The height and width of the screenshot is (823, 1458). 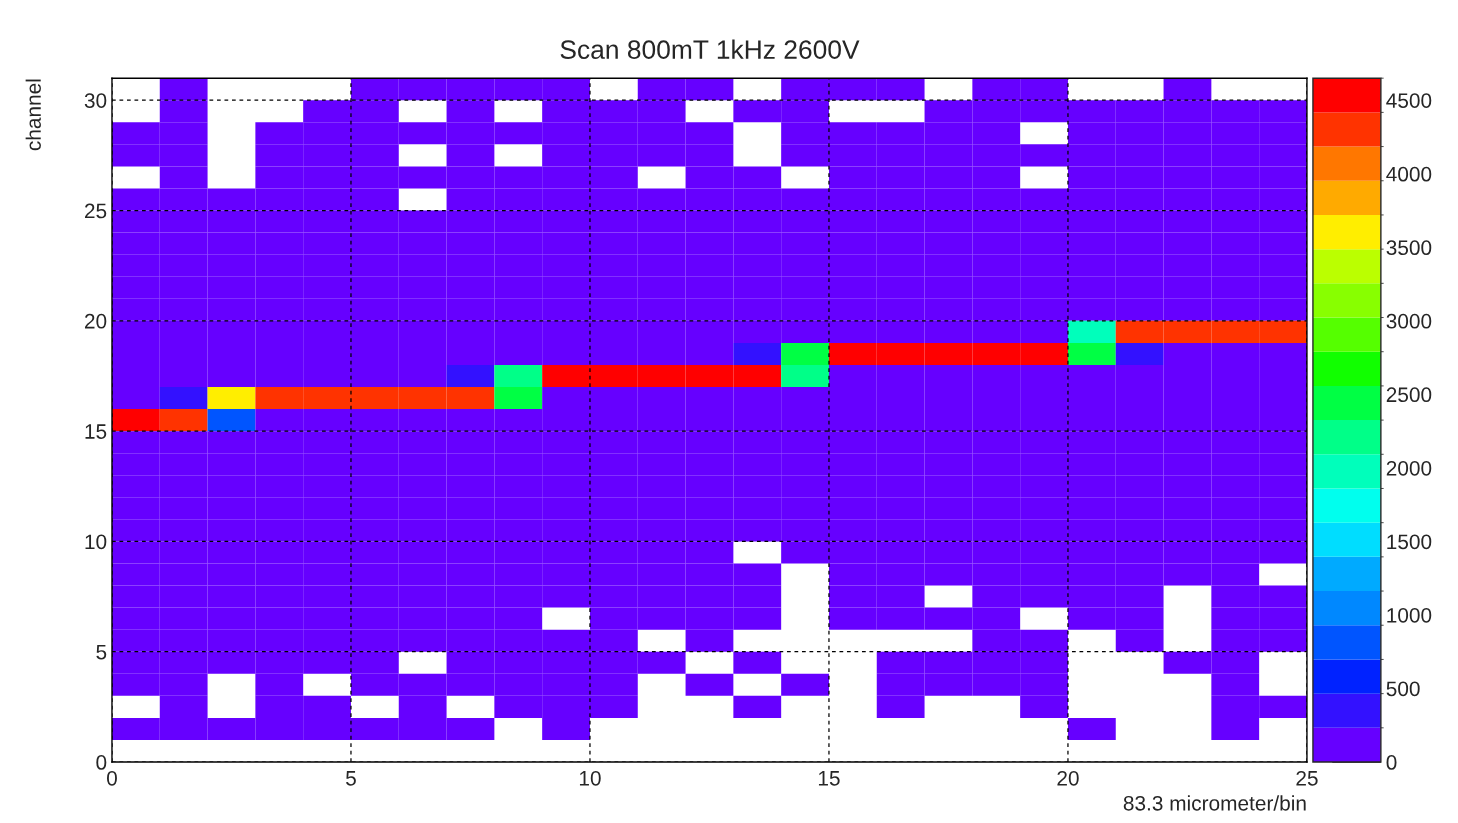 What do you see at coordinates (112, 778) in the screenshot?
I see `x-tick-label: 0` at bounding box center [112, 778].